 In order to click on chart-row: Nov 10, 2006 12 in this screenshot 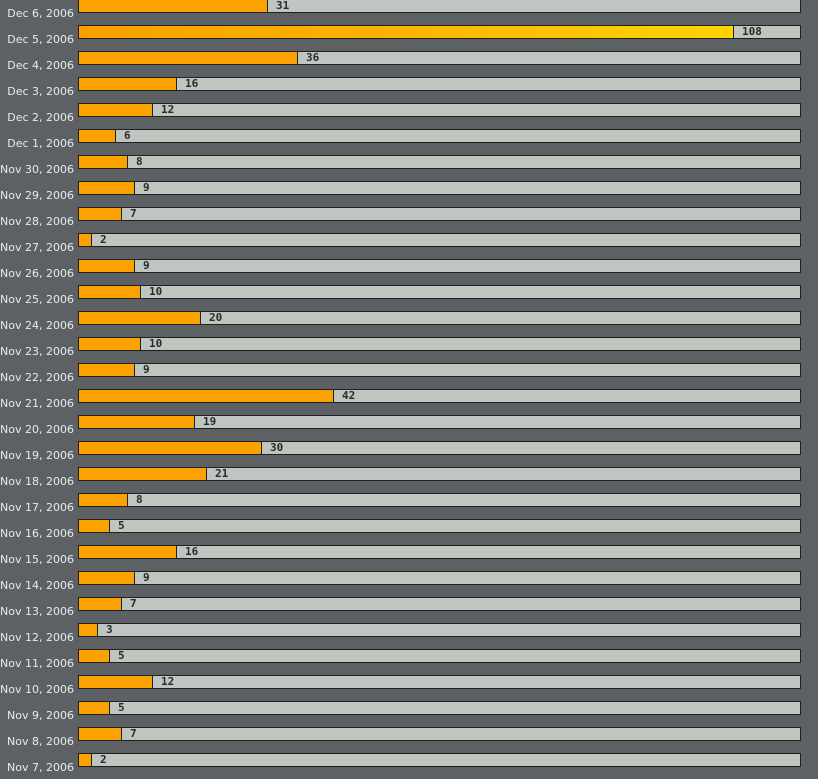, I will do `click(409, 688)`.